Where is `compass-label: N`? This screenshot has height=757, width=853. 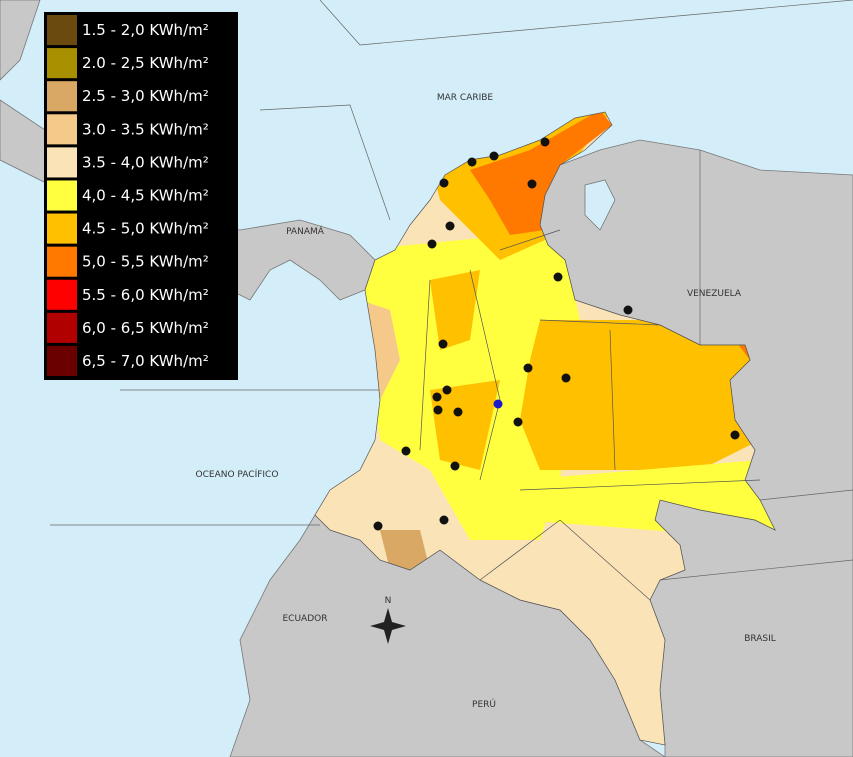
compass-label: N is located at coordinates (388, 601).